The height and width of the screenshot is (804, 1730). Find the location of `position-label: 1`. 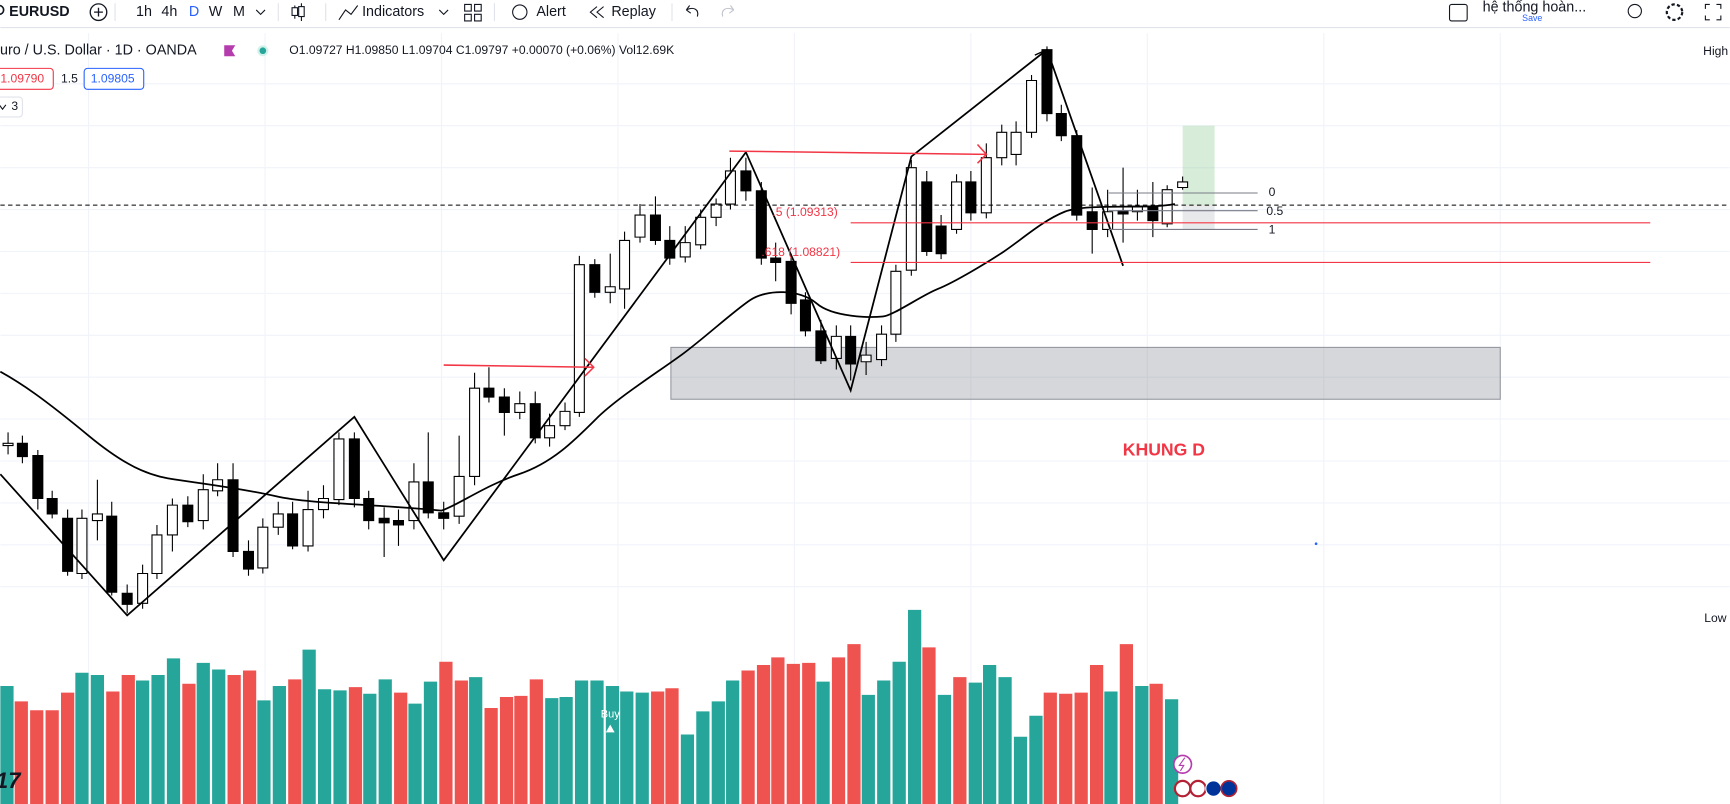

position-label: 1 is located at coordinates (1272, 230).